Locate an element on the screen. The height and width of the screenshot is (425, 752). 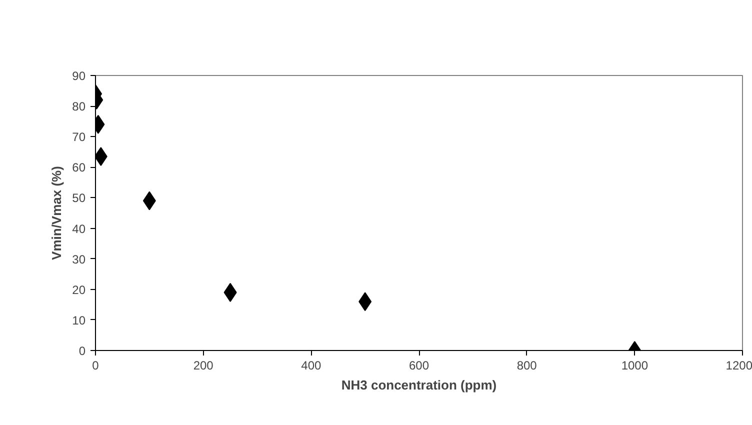
y-tick-label: 40 is located at coordinates (79, 229).